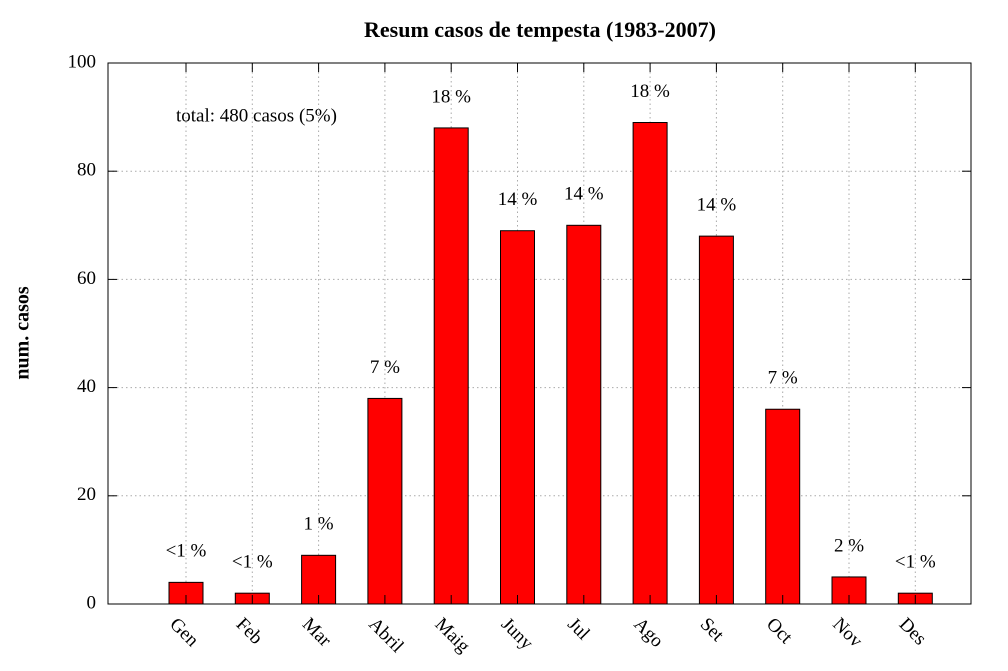  What do you see at coordinates (184, 633) in the screenshot?
I see `x-tick-label: Gen` at bounding box center [184, 633].